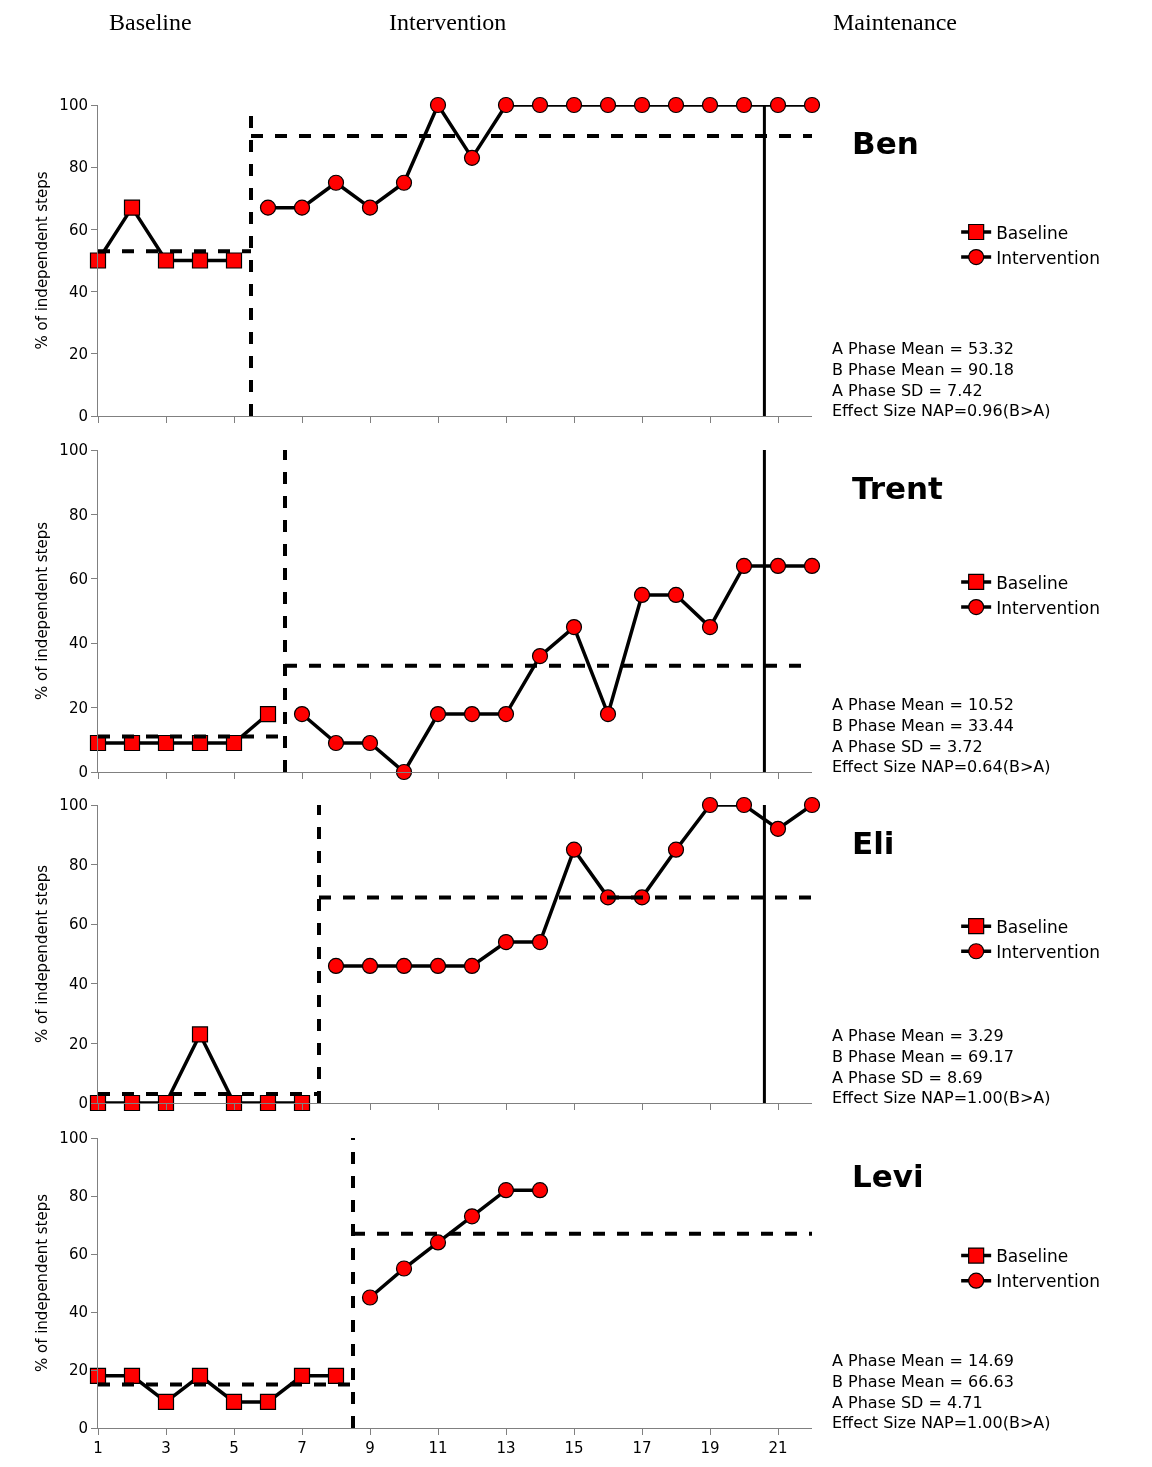  I want to click on text: Trent, so click(898, 488).